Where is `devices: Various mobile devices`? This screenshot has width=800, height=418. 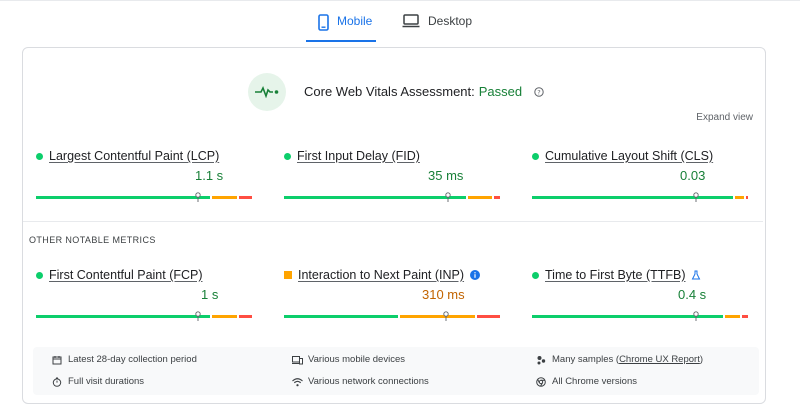 devices: Various mobile devices is located at coordinates (348, 359).